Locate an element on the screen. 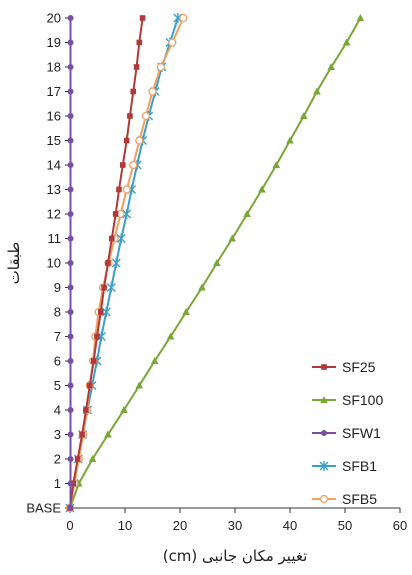  series-sfw1 is located at coordinates (70, 263).